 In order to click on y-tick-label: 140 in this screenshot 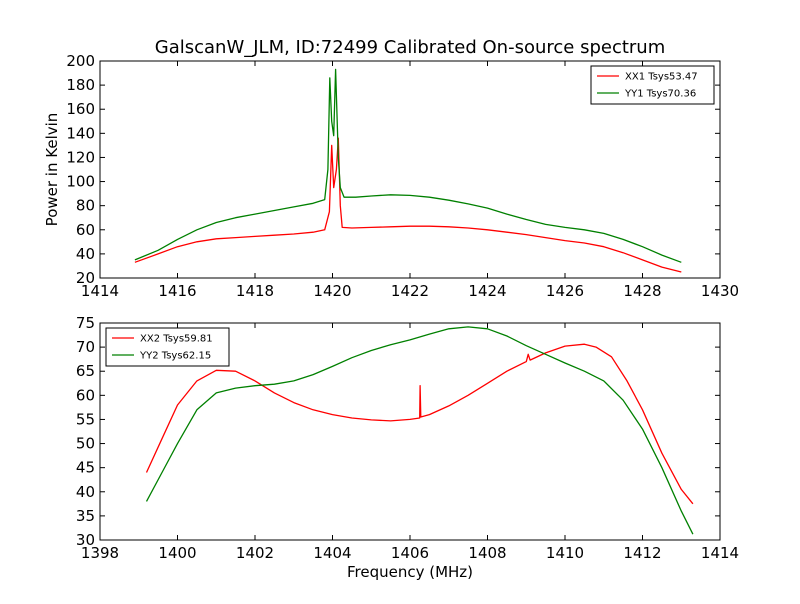, I will do `click(80, 133)`.